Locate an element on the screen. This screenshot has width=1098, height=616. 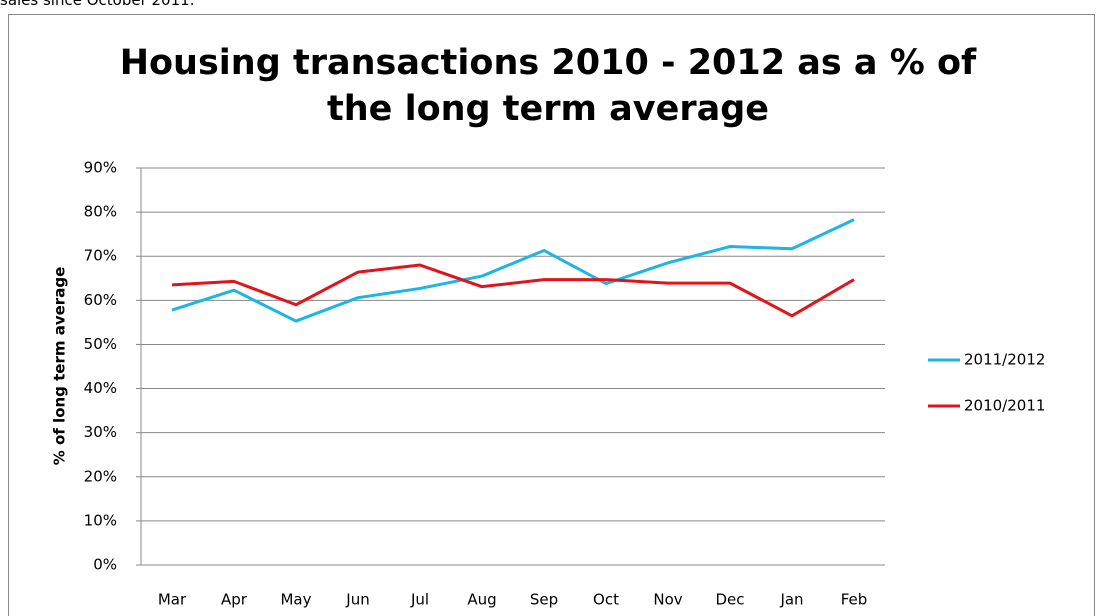
x-tick-label: Feb is located at coordinates (854, 600).